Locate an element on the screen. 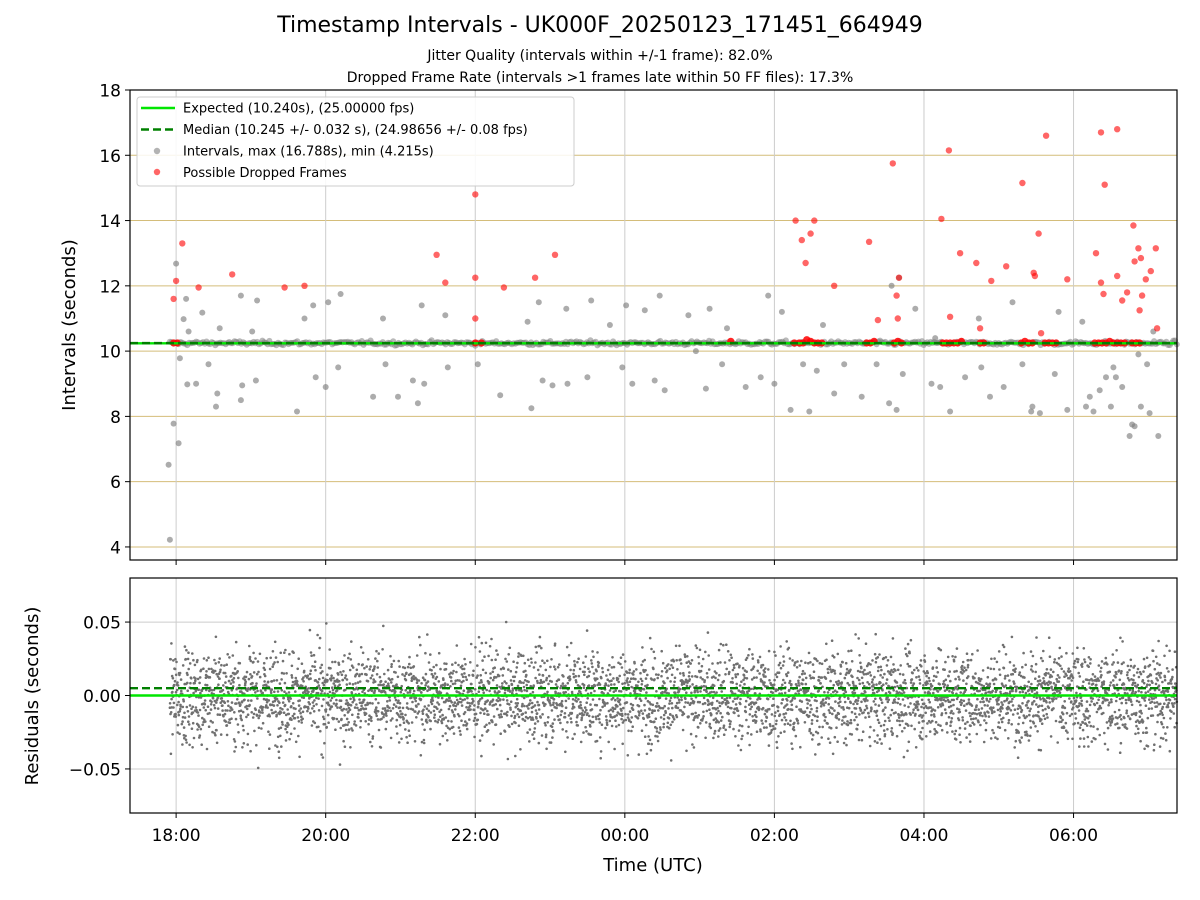 The height and width of the screenshot is (900, 1200). top-y-tick-label: 18 is located at coordinates (110, 92).